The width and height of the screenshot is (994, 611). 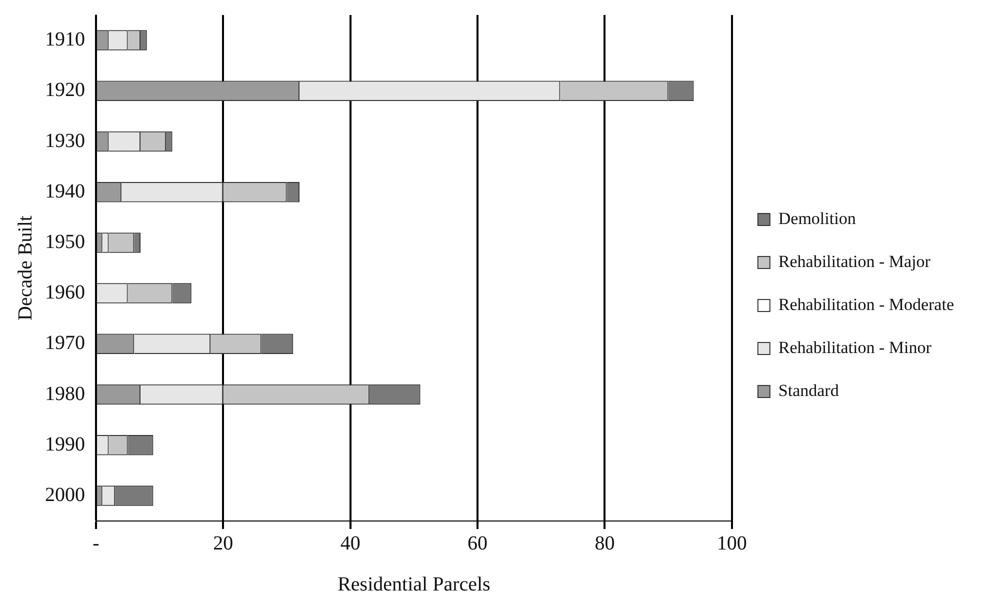 What do you see at coordinates (817, 218) in the screenshot?
I see `legend-label: Demolition` at bounding box center [817, 218].